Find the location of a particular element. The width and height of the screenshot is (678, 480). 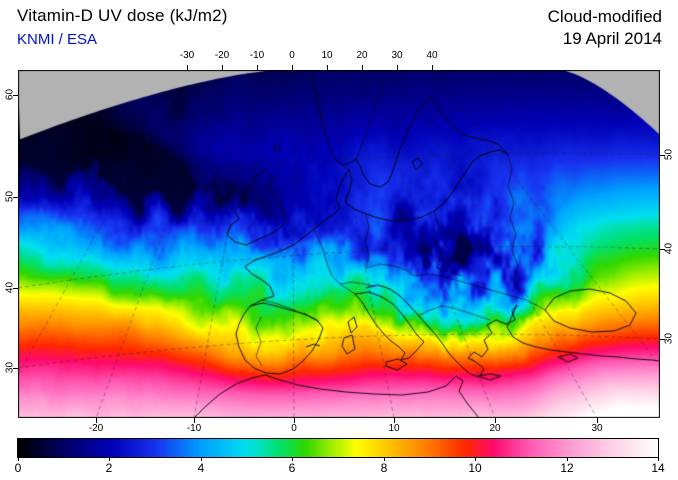

colorbar-label: 14 is located at coordinates (658, 468).